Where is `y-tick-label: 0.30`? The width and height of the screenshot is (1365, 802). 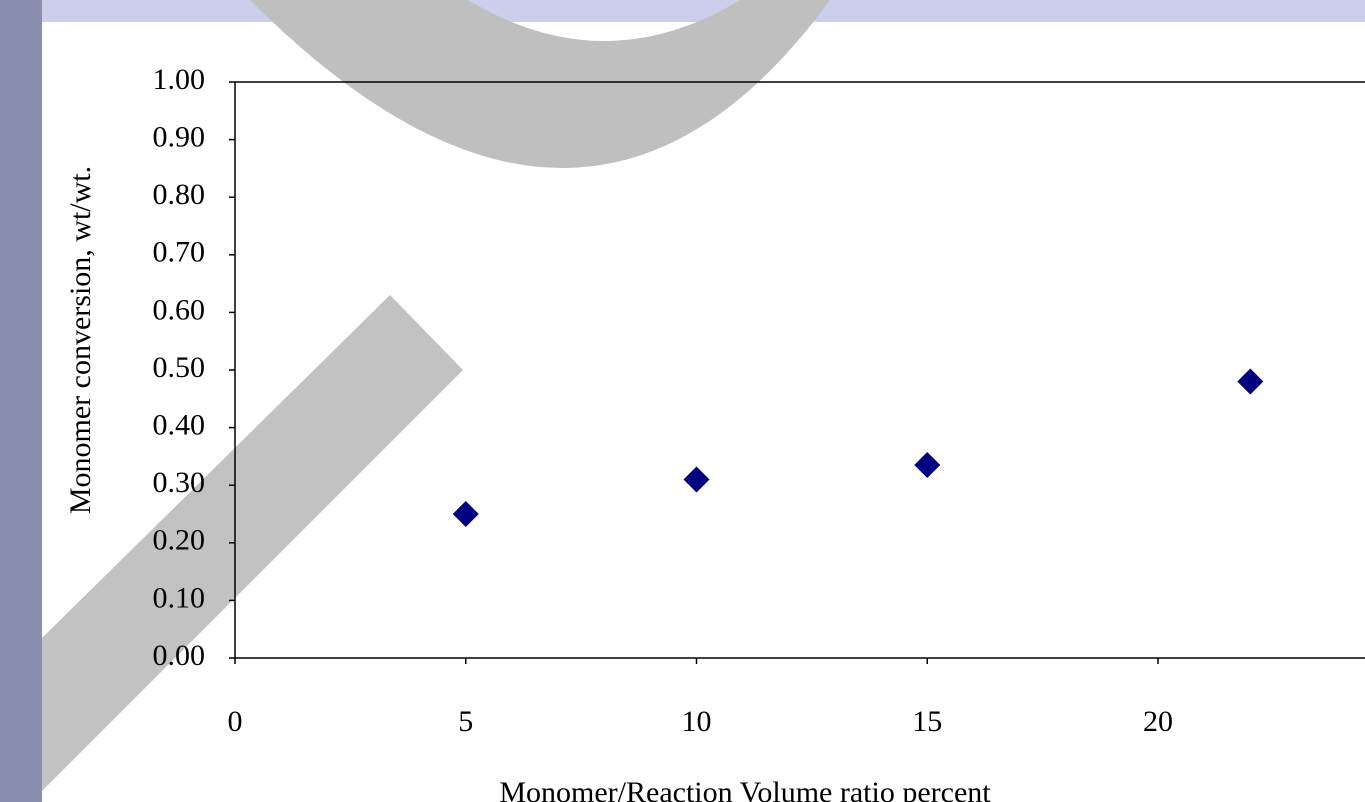
y-tick-label: 0.30 is located at coordinates (179, 482).